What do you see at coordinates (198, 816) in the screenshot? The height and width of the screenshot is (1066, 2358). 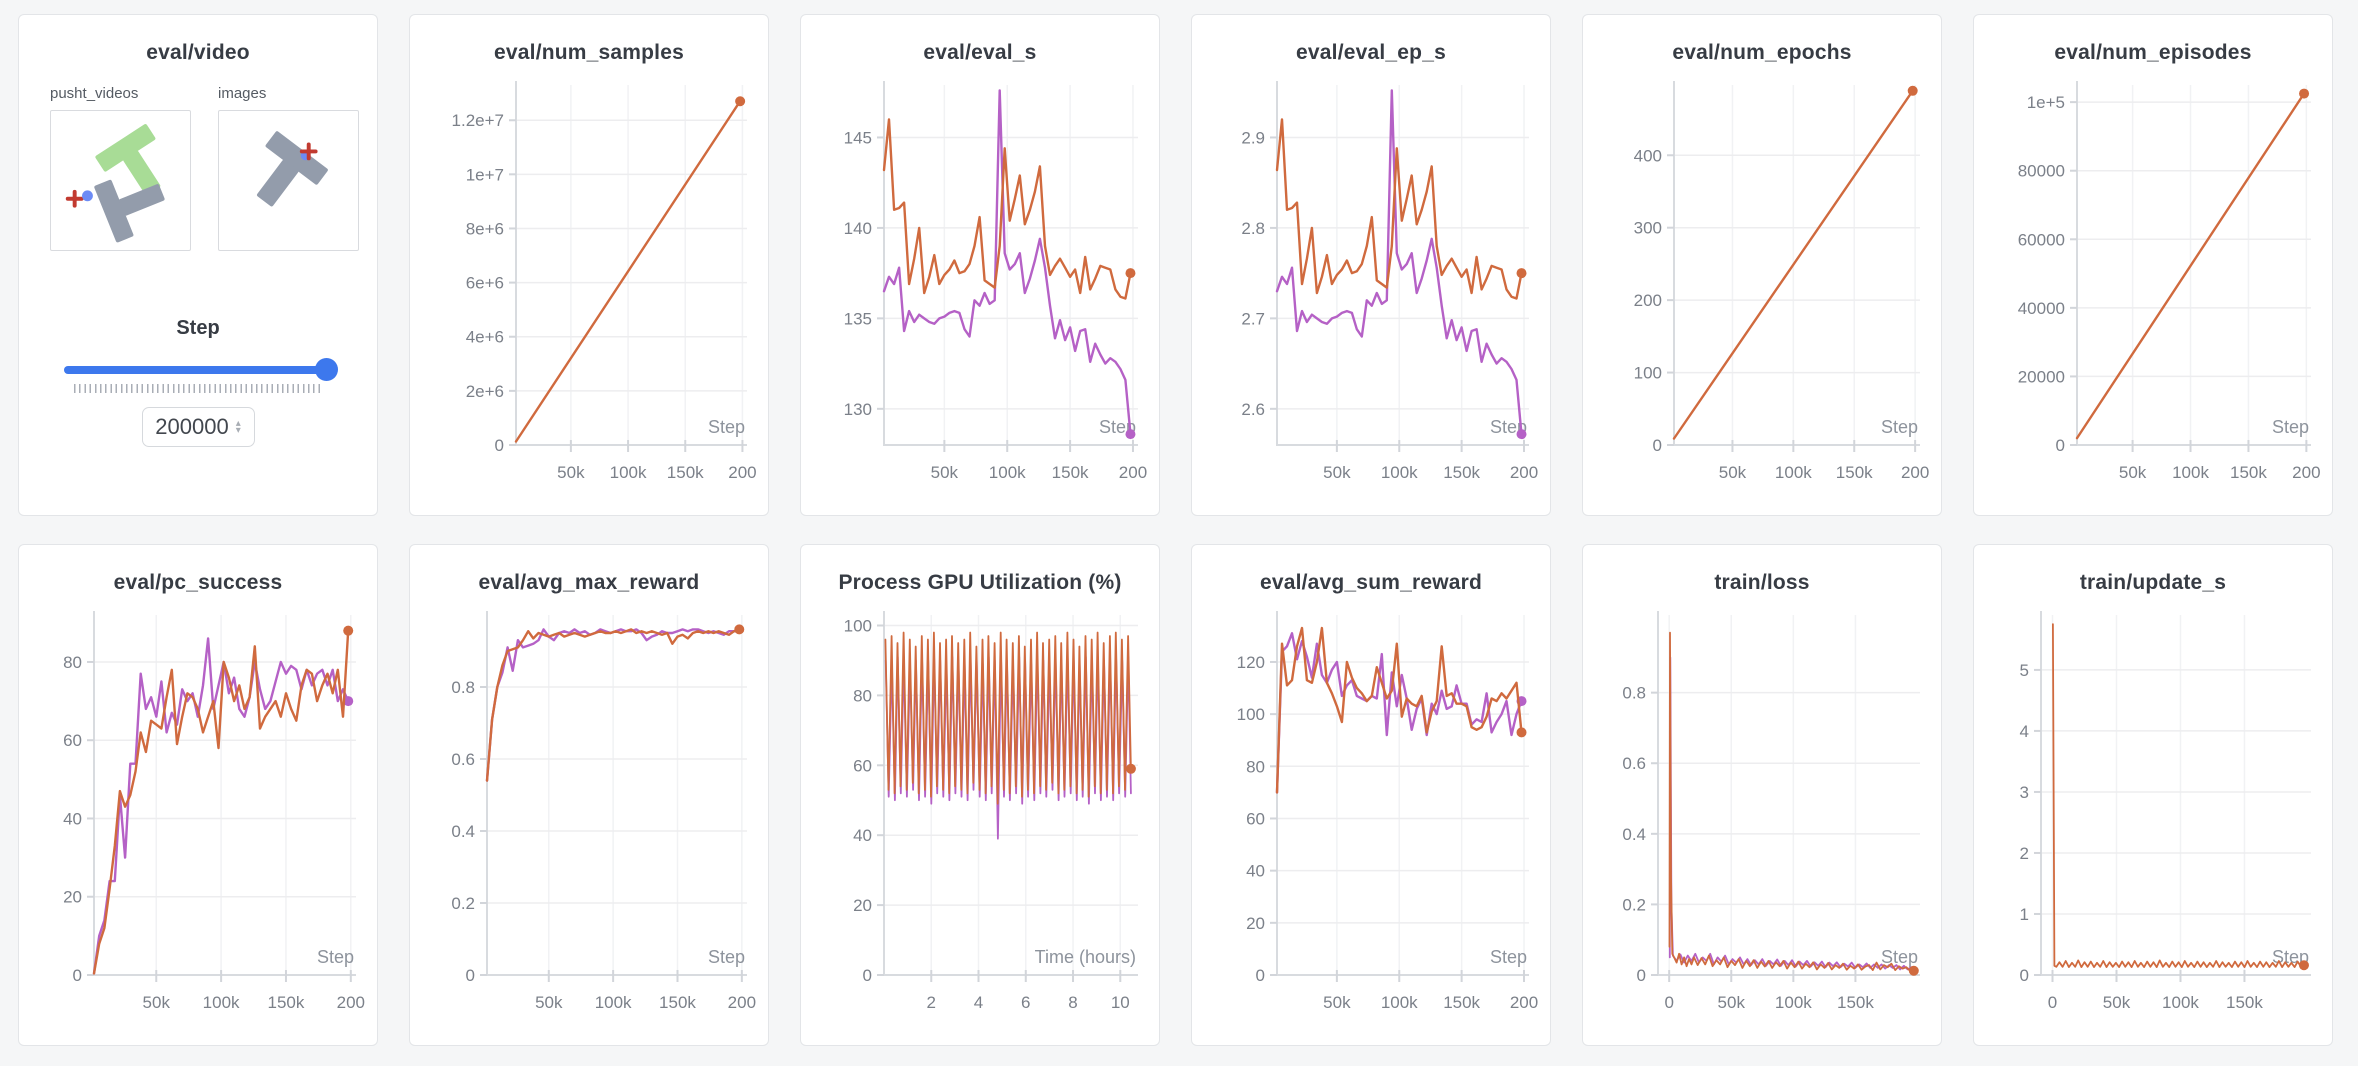 I see `chart-eval-pc-success: 50k 100k 150k 200 0 20 40 60 80 Step` at bounding box center [198, 816].